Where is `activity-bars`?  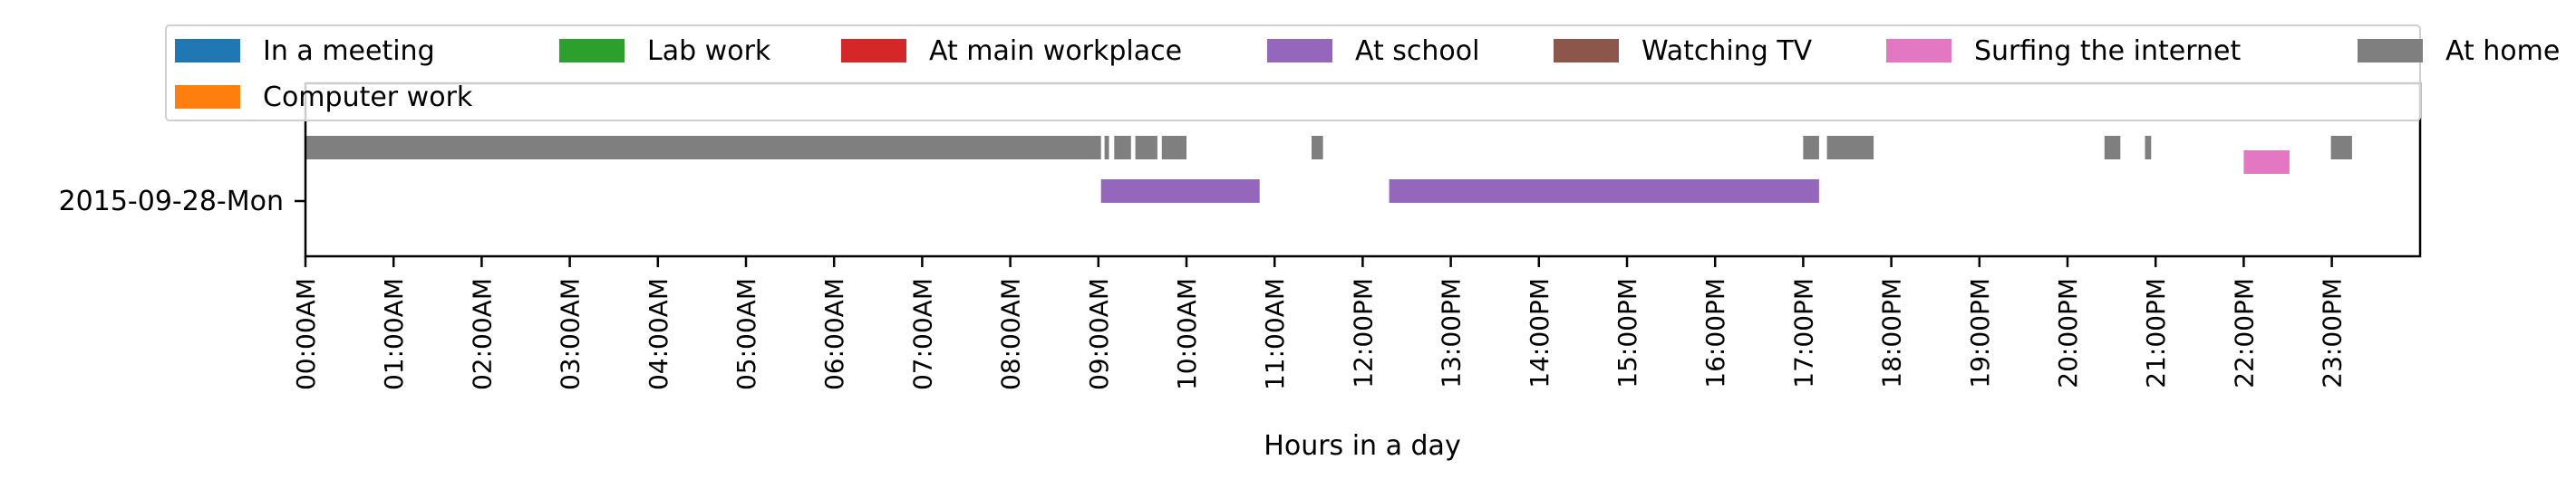
activity-bars is located at coordinates (1328, 170).